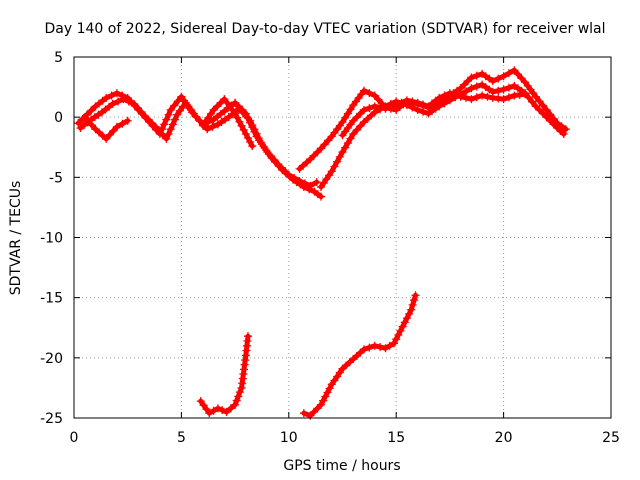 The width and height of the screenshot is (640, 480). Describe the element at coordinates (74, 438) in the screenshot. I see `x-tick-label: 0` at that location.